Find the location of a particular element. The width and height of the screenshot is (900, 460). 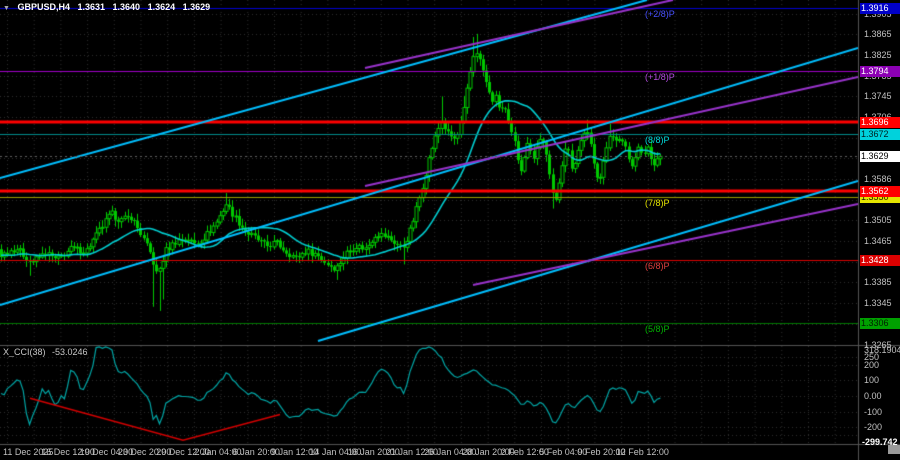

time-tick: 14 Jan 04:00 is located at coordinates (335, 452).